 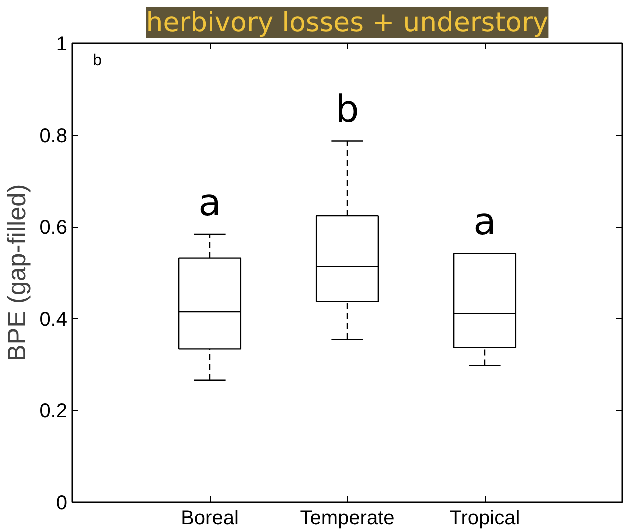 I want to click on x-tick-label: Boreal, so click(x=210, y=519).